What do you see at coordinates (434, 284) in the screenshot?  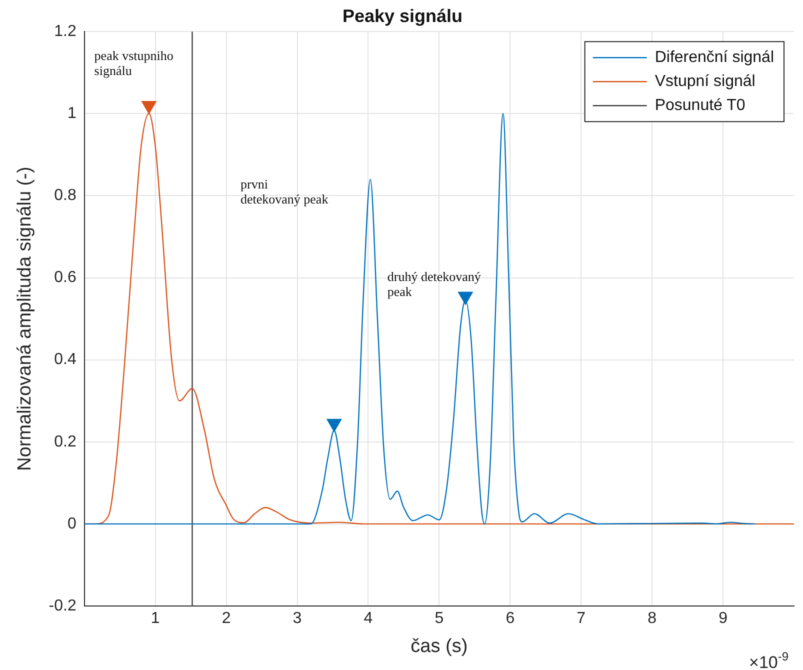 I see `annotation: druhý detekovaný peak` at bounding box center [434, 284].